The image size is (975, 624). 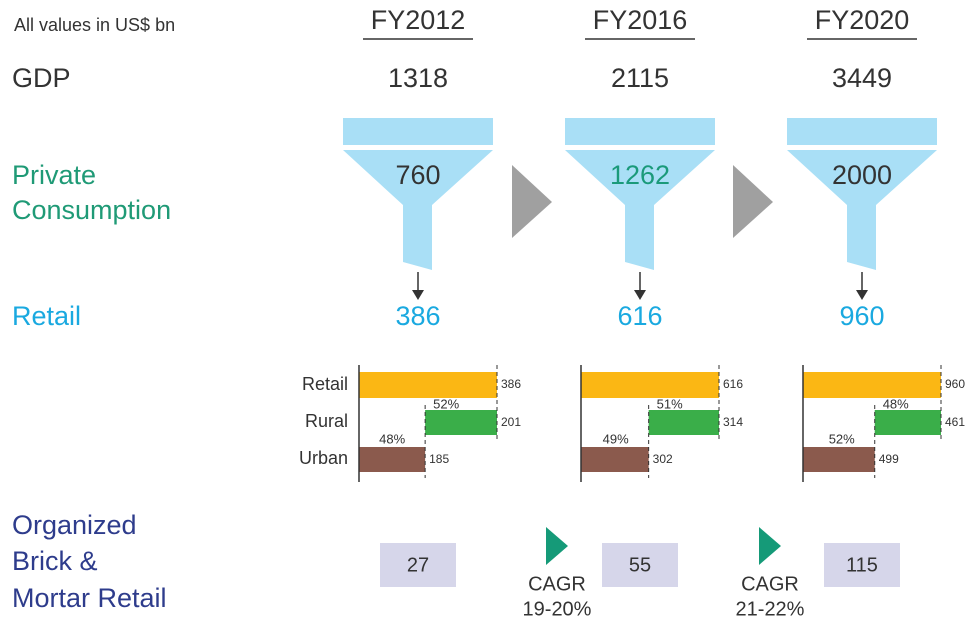 I want to click on breakdown-category: Rural, so click(x=326, y=421).